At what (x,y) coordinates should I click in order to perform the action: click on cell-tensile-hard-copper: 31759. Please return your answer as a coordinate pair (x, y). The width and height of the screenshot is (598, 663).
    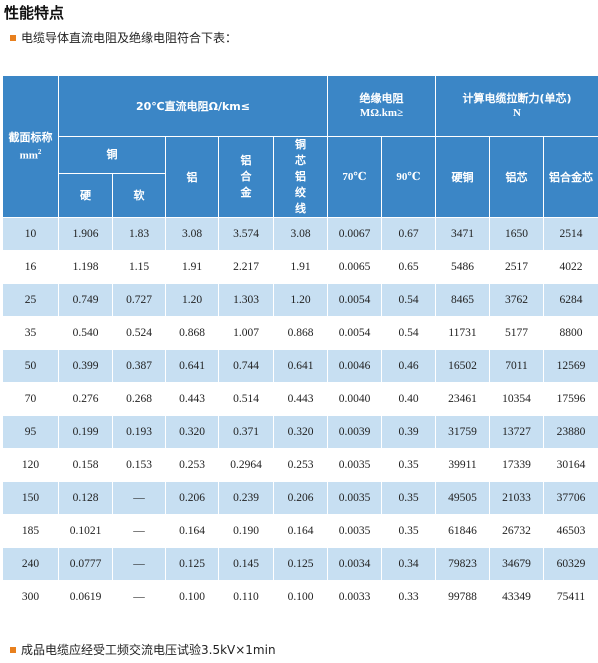
    Looking at the image, I should click on (462, 432).